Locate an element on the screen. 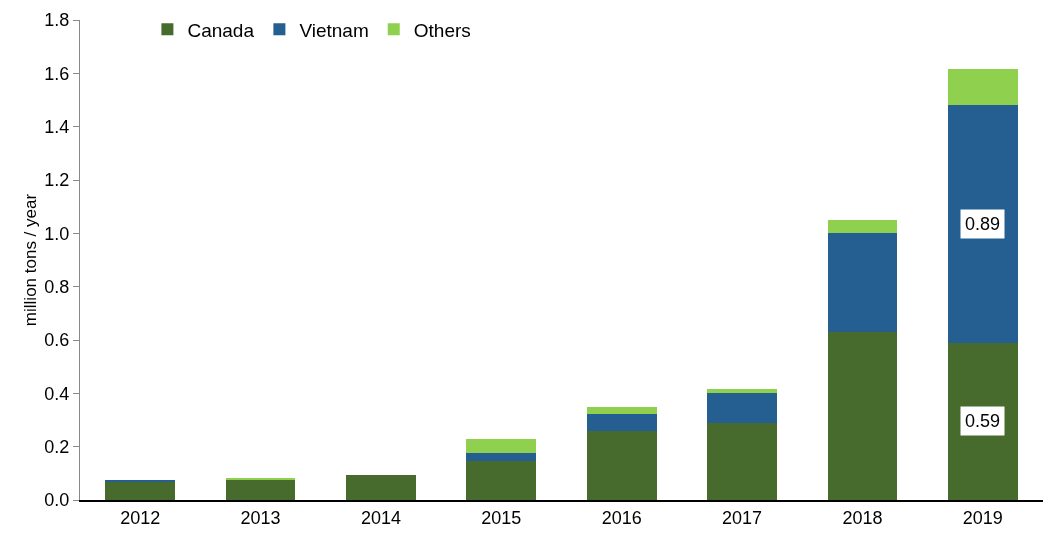 Image resolution: width=1053 pixels, height=540 pixels. y-tick-label: 1.6 is located at coordinates (57, 73).